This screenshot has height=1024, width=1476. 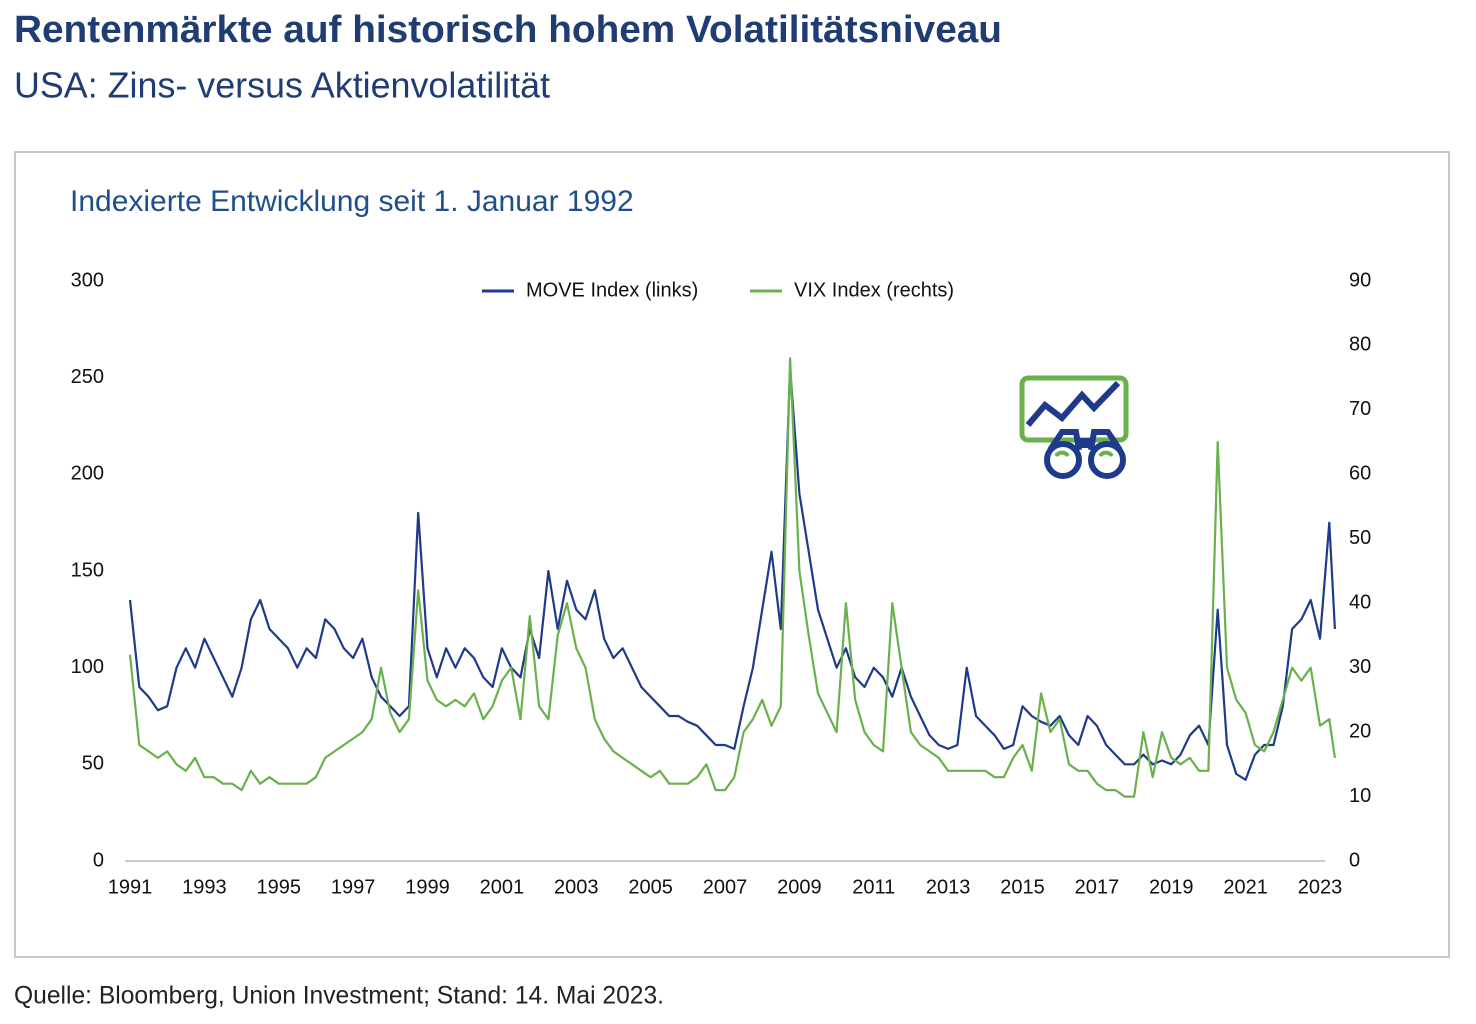 I want to click on x-tick-label: 1993, so click(x=204, y=887).